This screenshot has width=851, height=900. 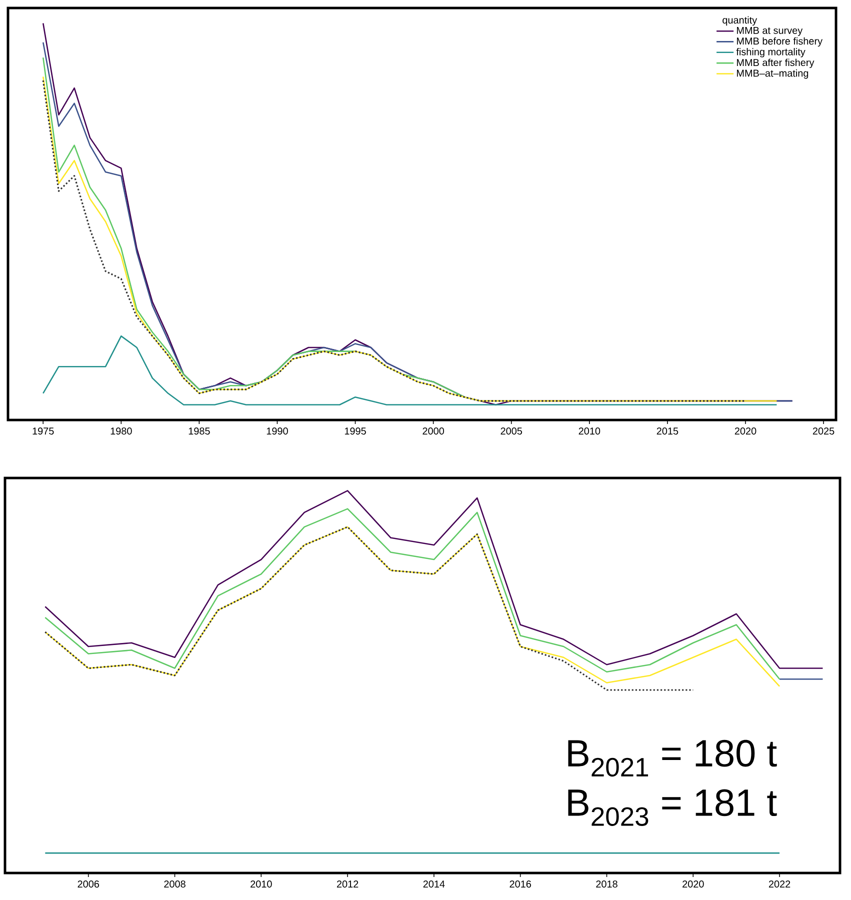 I want to click on x-tick-label: 2000, so click(x=433, y=431).